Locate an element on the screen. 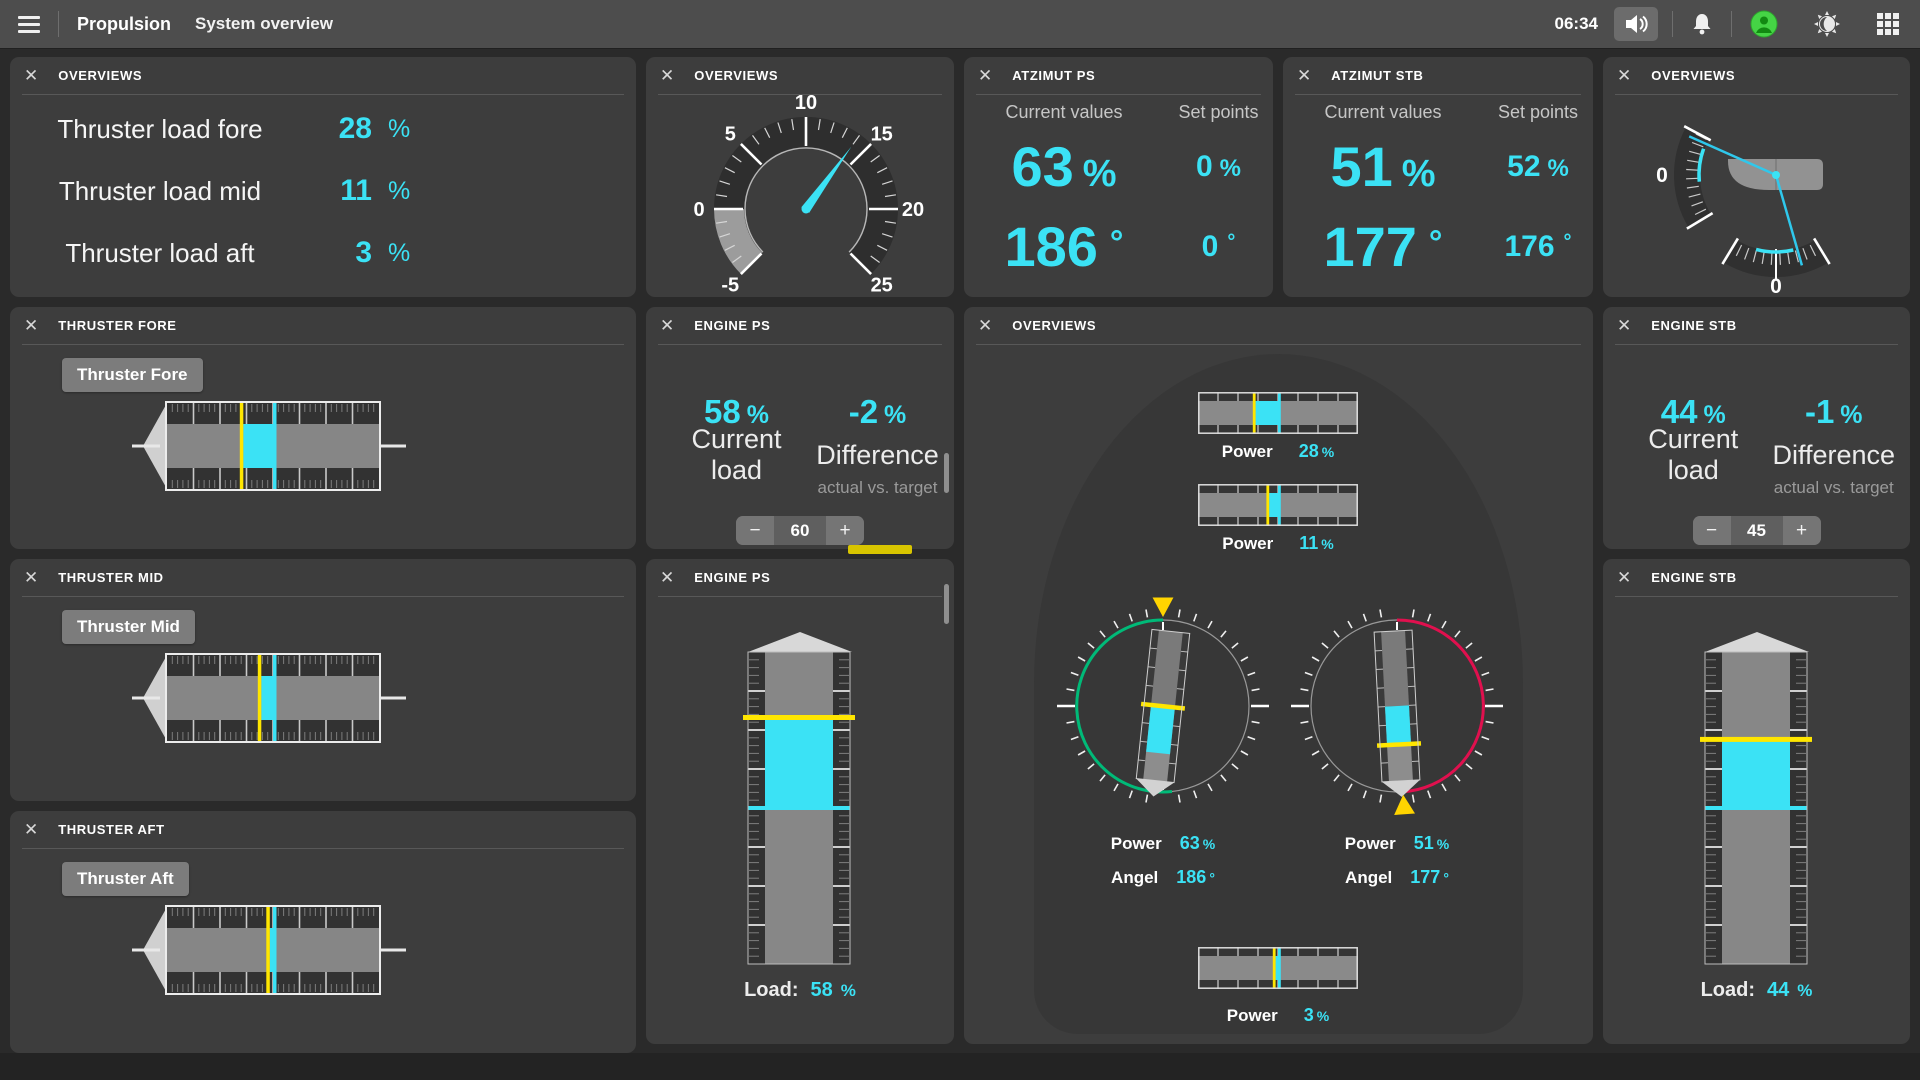  page-title: System overview is located at coordinates (264, 23).